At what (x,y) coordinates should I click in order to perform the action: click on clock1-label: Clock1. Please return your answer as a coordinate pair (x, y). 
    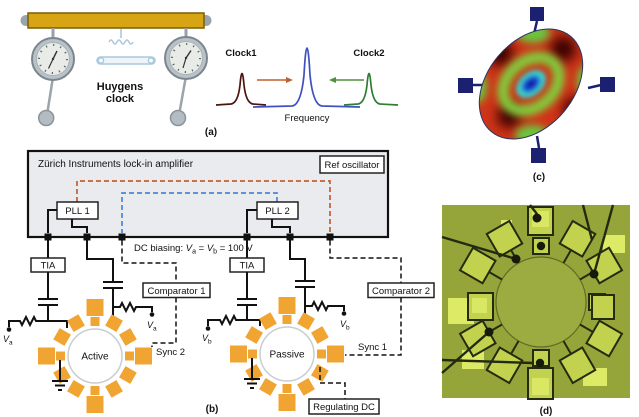
    Looking at the image, I should click on (241, 53).